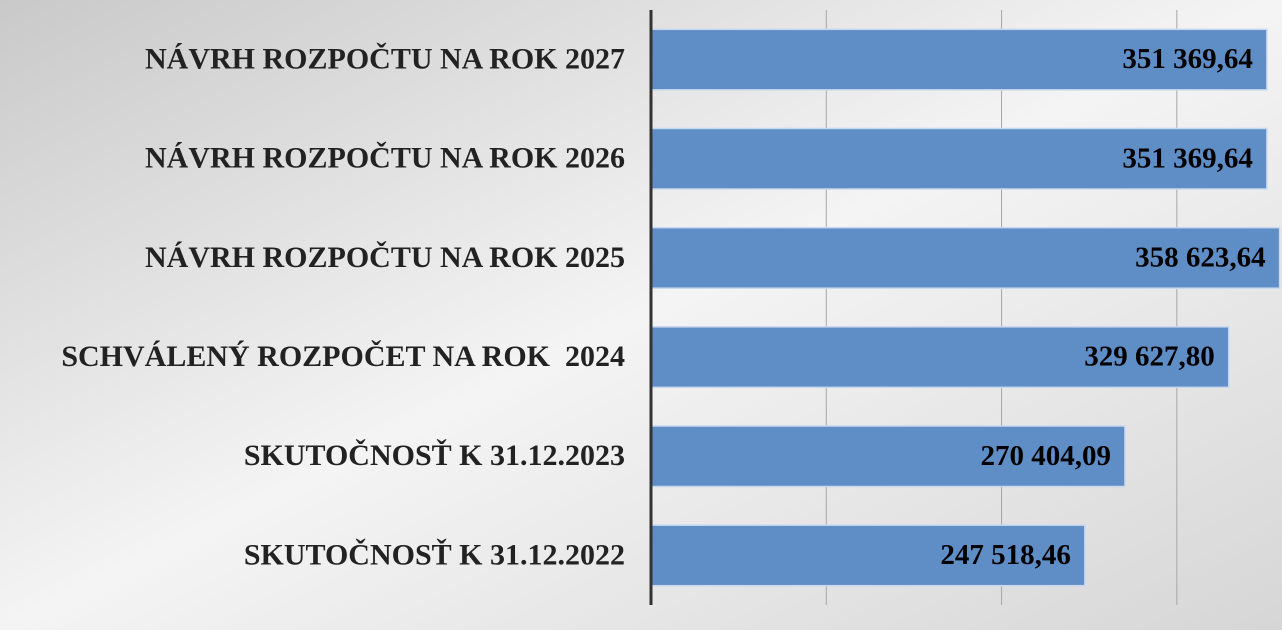 The width and height of the screenshot is (1282, 630). What do you see at coordinates (434, 455) in the screenshot?
I see `category-label: SKUTOČNOSŤ K 31.12.2023` at bounding box center [434, 455].